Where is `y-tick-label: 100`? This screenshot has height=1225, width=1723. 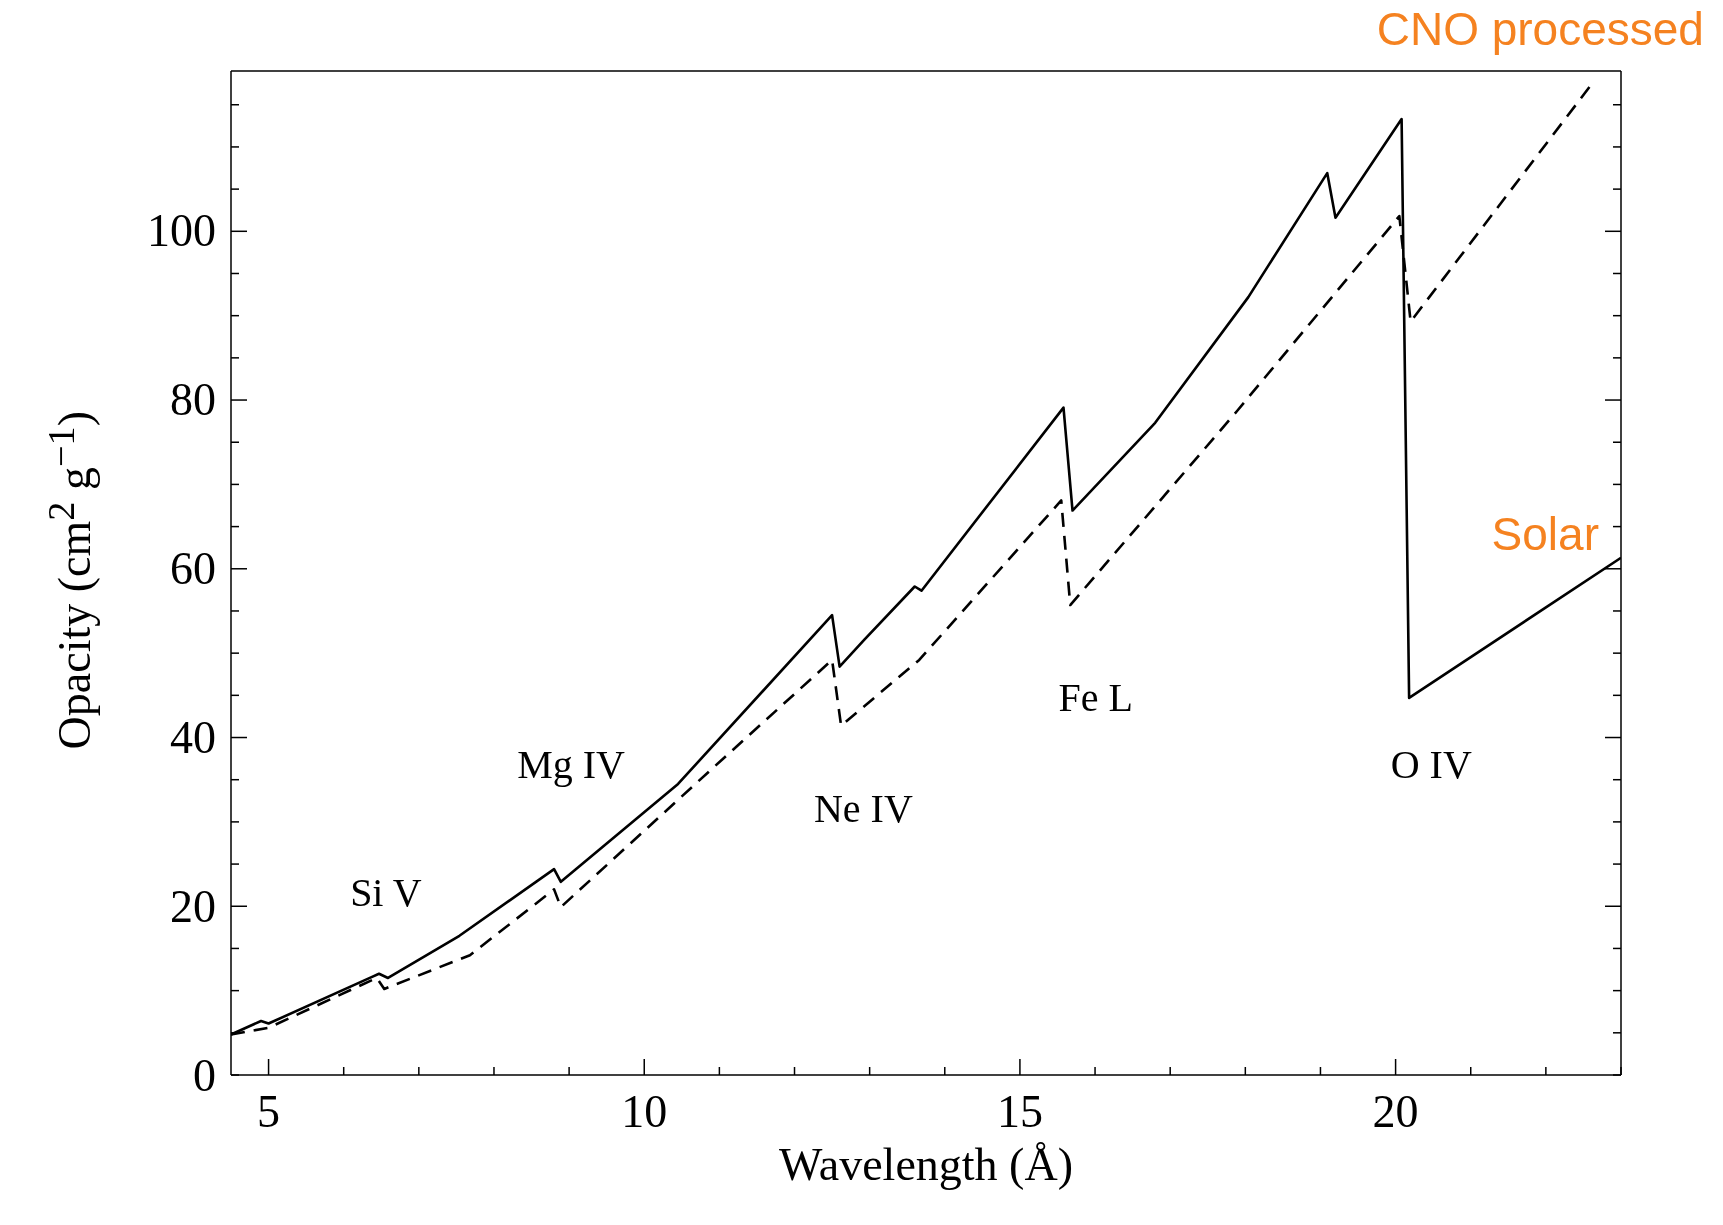 y-tick-label: 100 is located at coordinates (181, 230).